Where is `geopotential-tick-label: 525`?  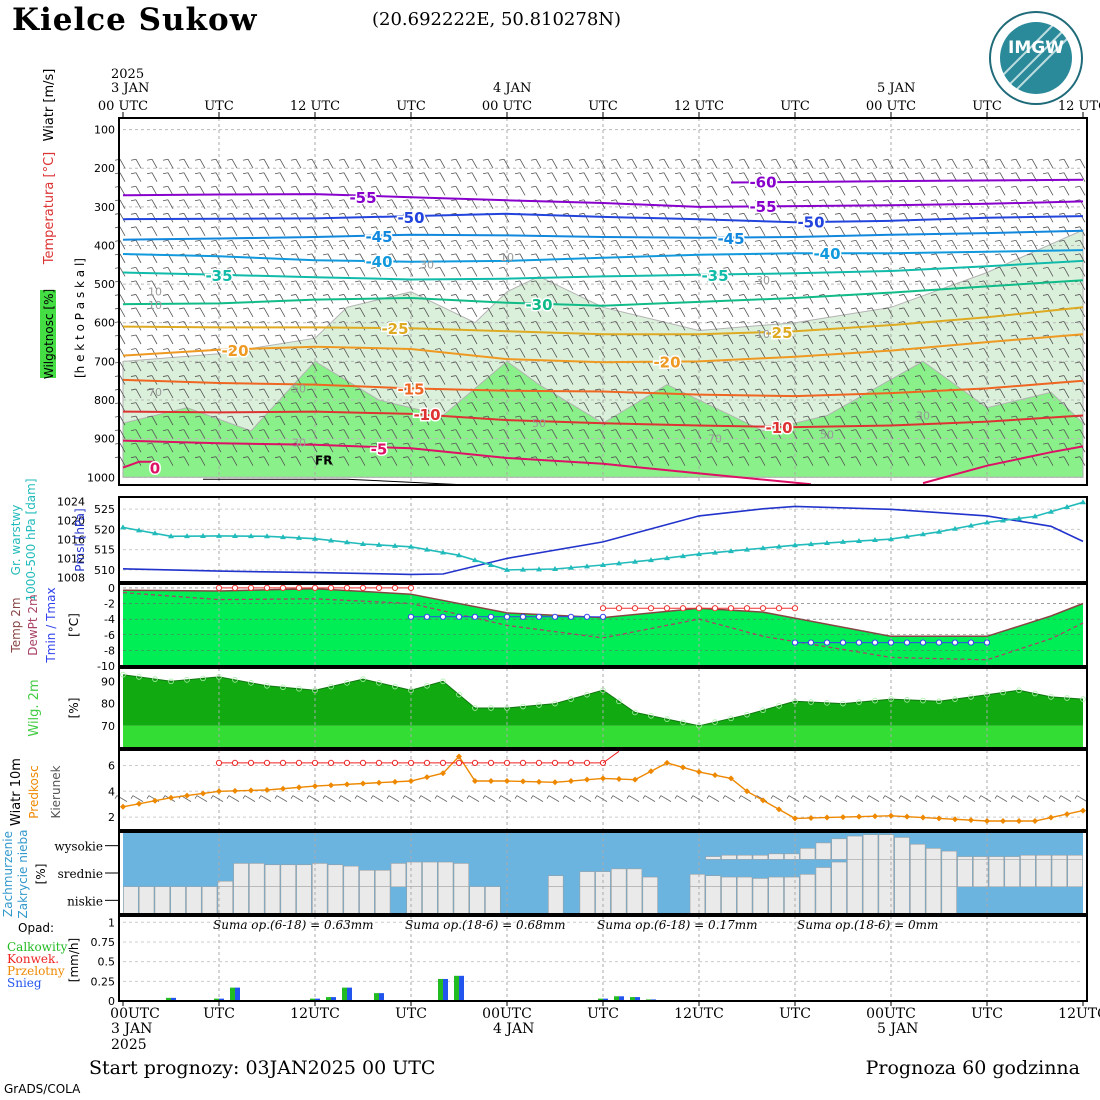 geopotential-tick-label: 525 is located at coordinates (104, 509).